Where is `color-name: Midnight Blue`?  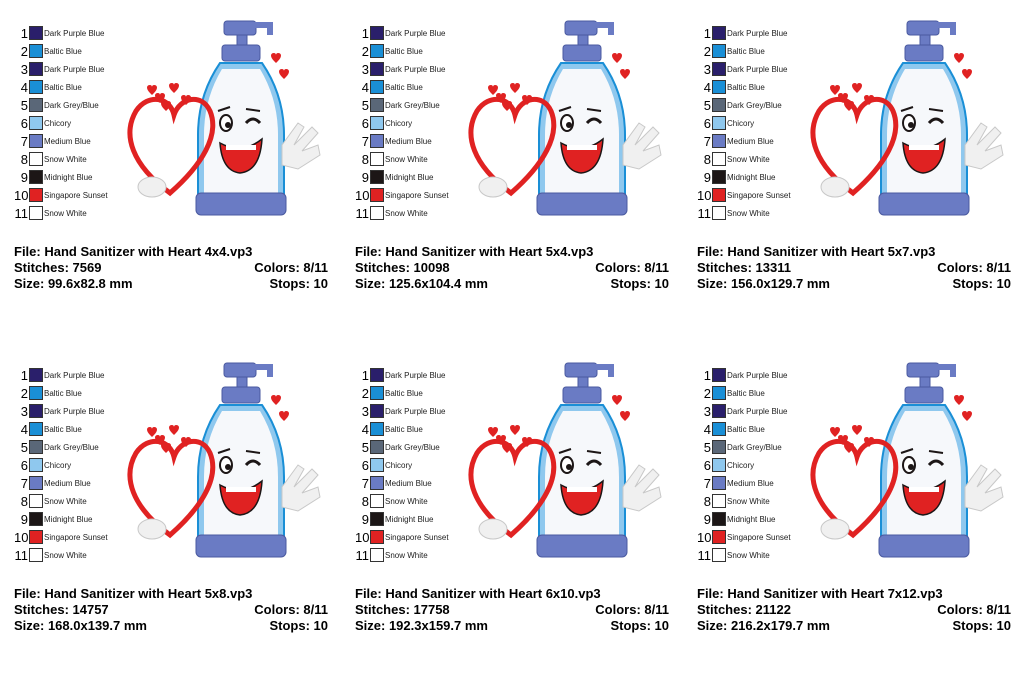
color-name: Midnight Blue is located at coordinates (751, 177).